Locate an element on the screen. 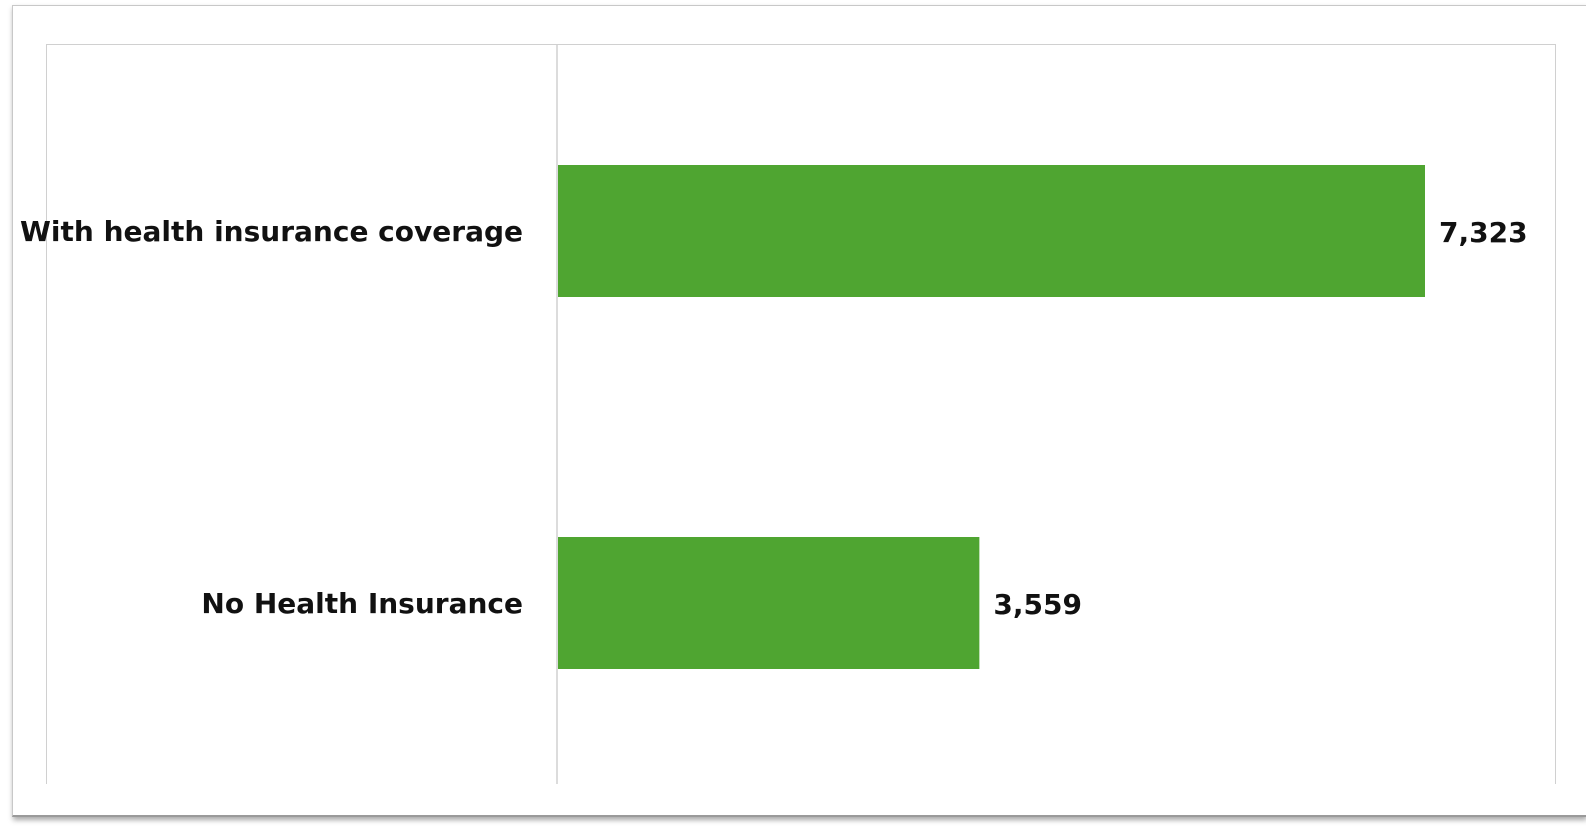 The height and width of the screenshot is (830, 1586). data-label-0: 7,323 is located at coordinates (1483, 232).